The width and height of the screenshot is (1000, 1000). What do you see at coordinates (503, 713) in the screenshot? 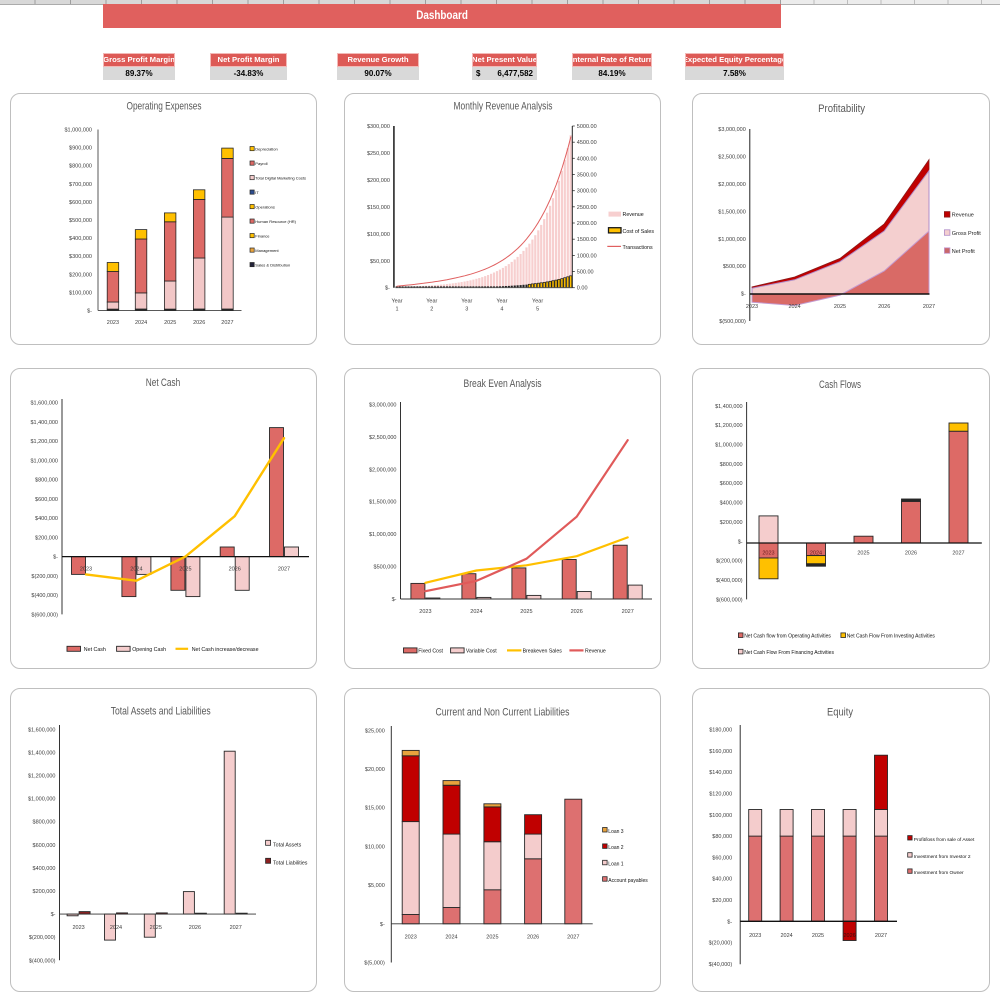
I see `svg-text:Current and Non Current Liabil: Current and Non Current Liabilities` at bounding box center [503, 713].